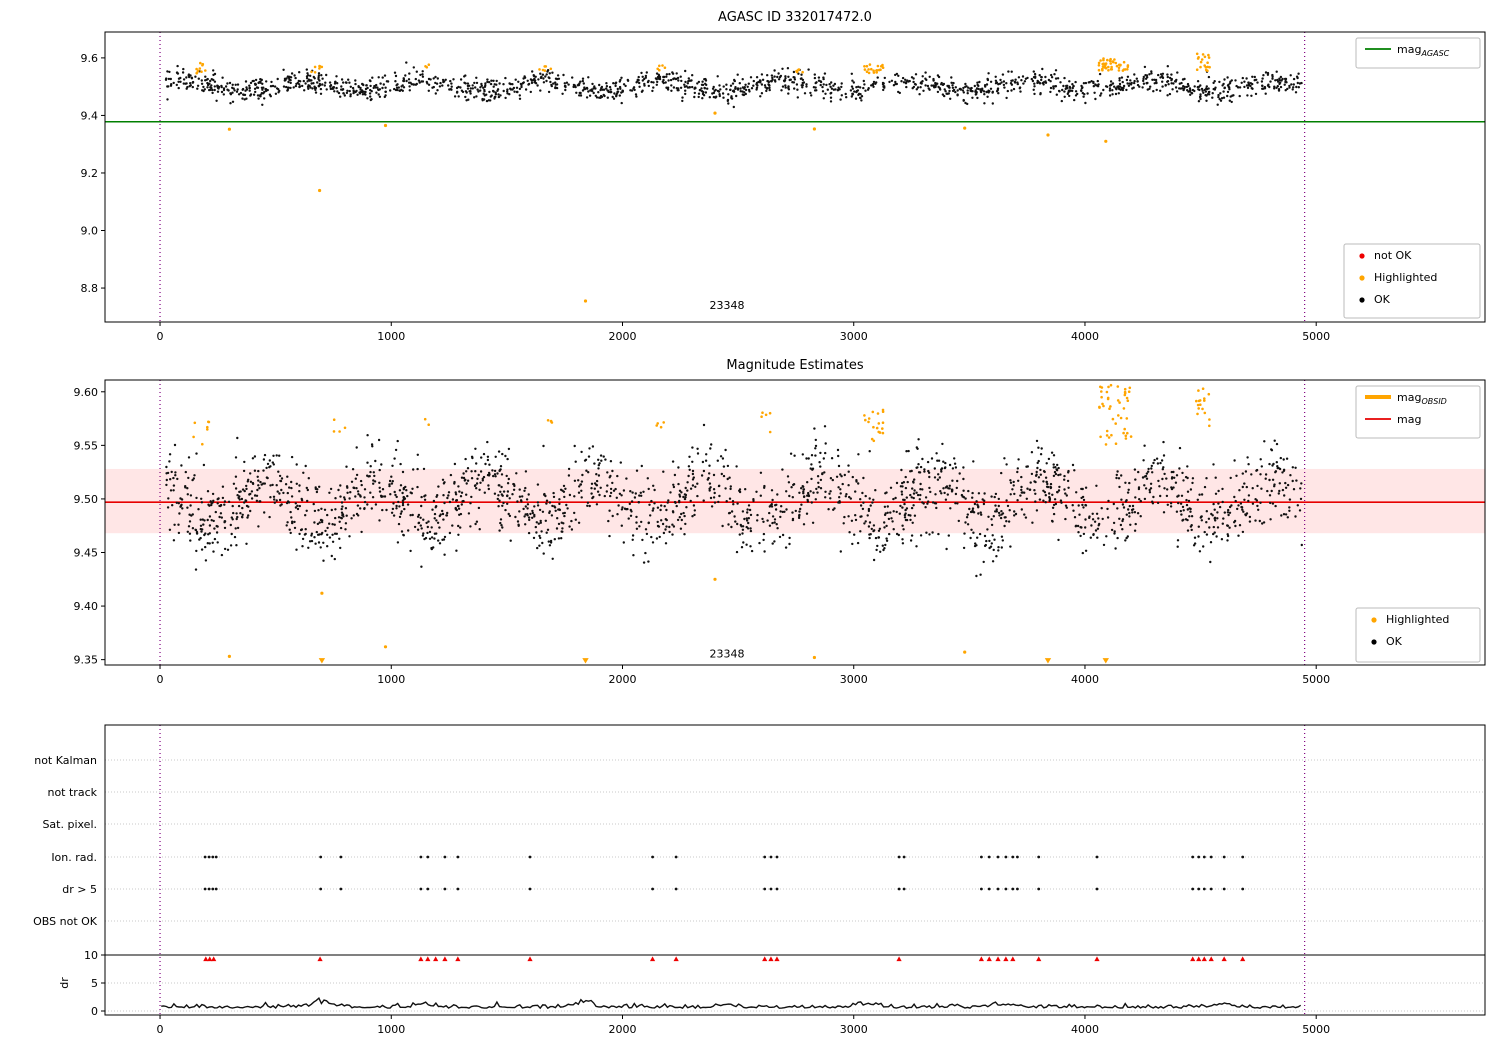 This screenshot has height=1054, width=1500. I want to click on flag-row-label: not track, so click(72, 792).